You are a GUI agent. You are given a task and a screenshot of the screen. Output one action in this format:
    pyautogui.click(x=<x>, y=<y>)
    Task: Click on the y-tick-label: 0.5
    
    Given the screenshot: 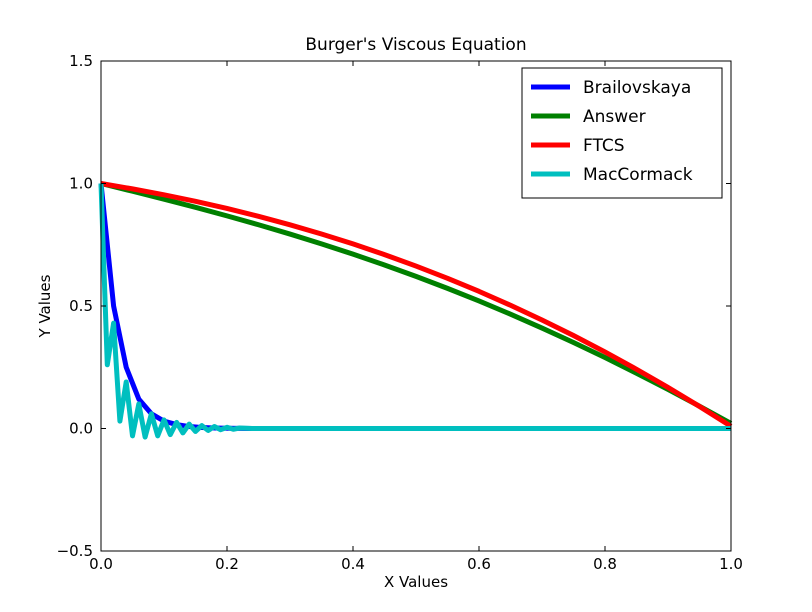 What is the action you would take?
    pyautogui.click(x=81, y=306)
    